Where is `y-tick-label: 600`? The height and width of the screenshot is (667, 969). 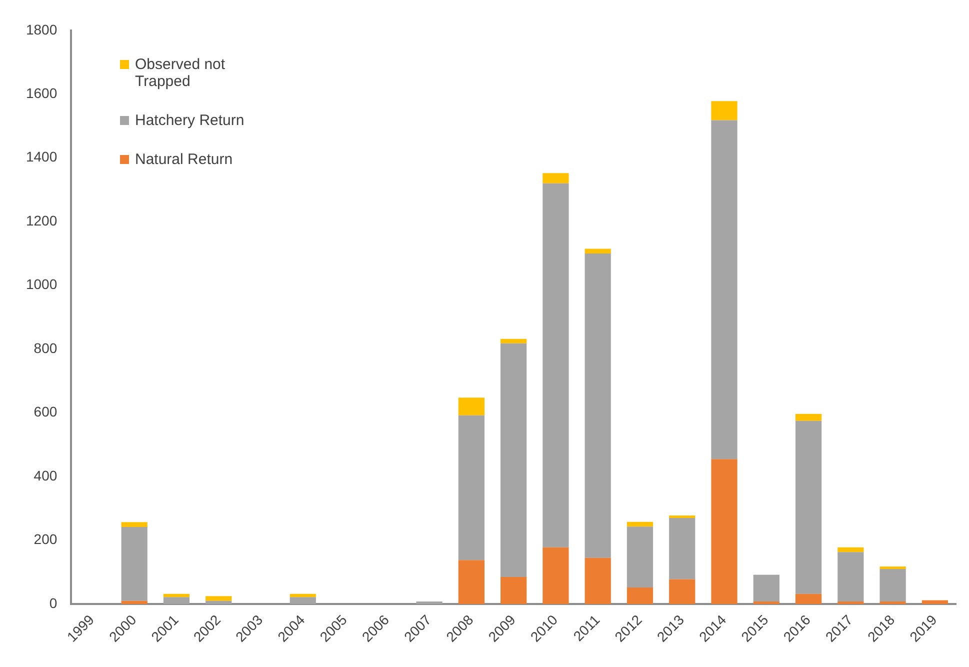
y-tick-label: 600 is located at coordinates (46, 412).